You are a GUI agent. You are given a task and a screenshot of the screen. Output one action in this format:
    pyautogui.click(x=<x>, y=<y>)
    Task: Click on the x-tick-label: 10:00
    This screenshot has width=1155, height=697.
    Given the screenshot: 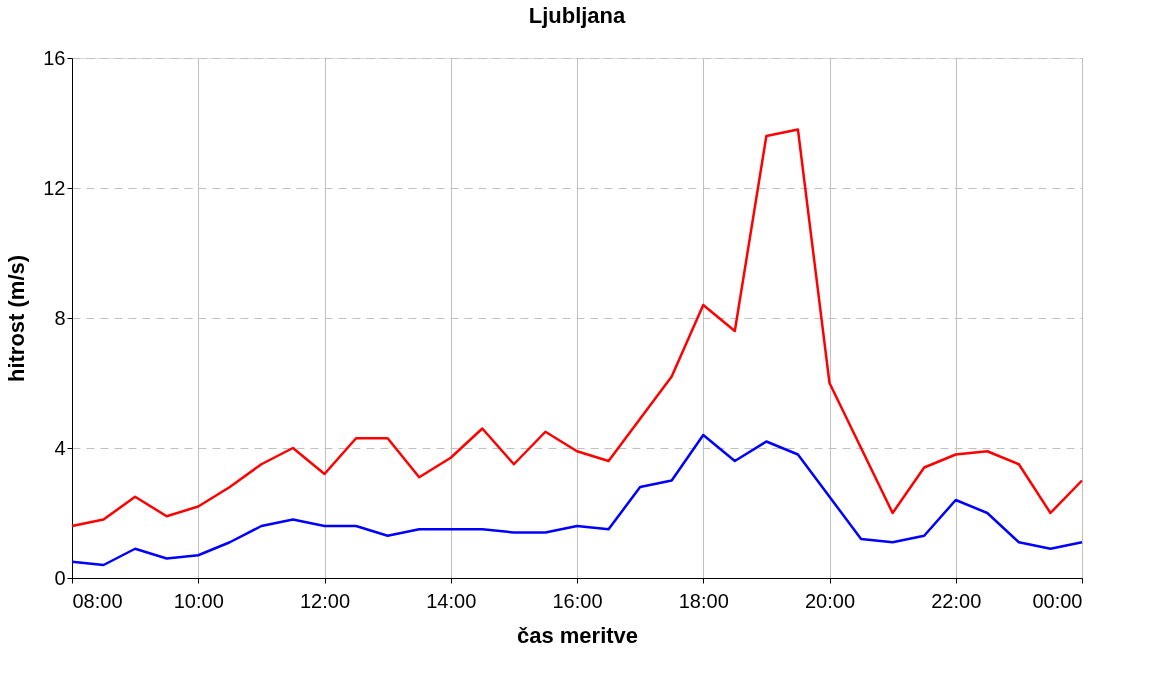 What is the action you would take?
    pyautogui.click(x=198, y=600)
    